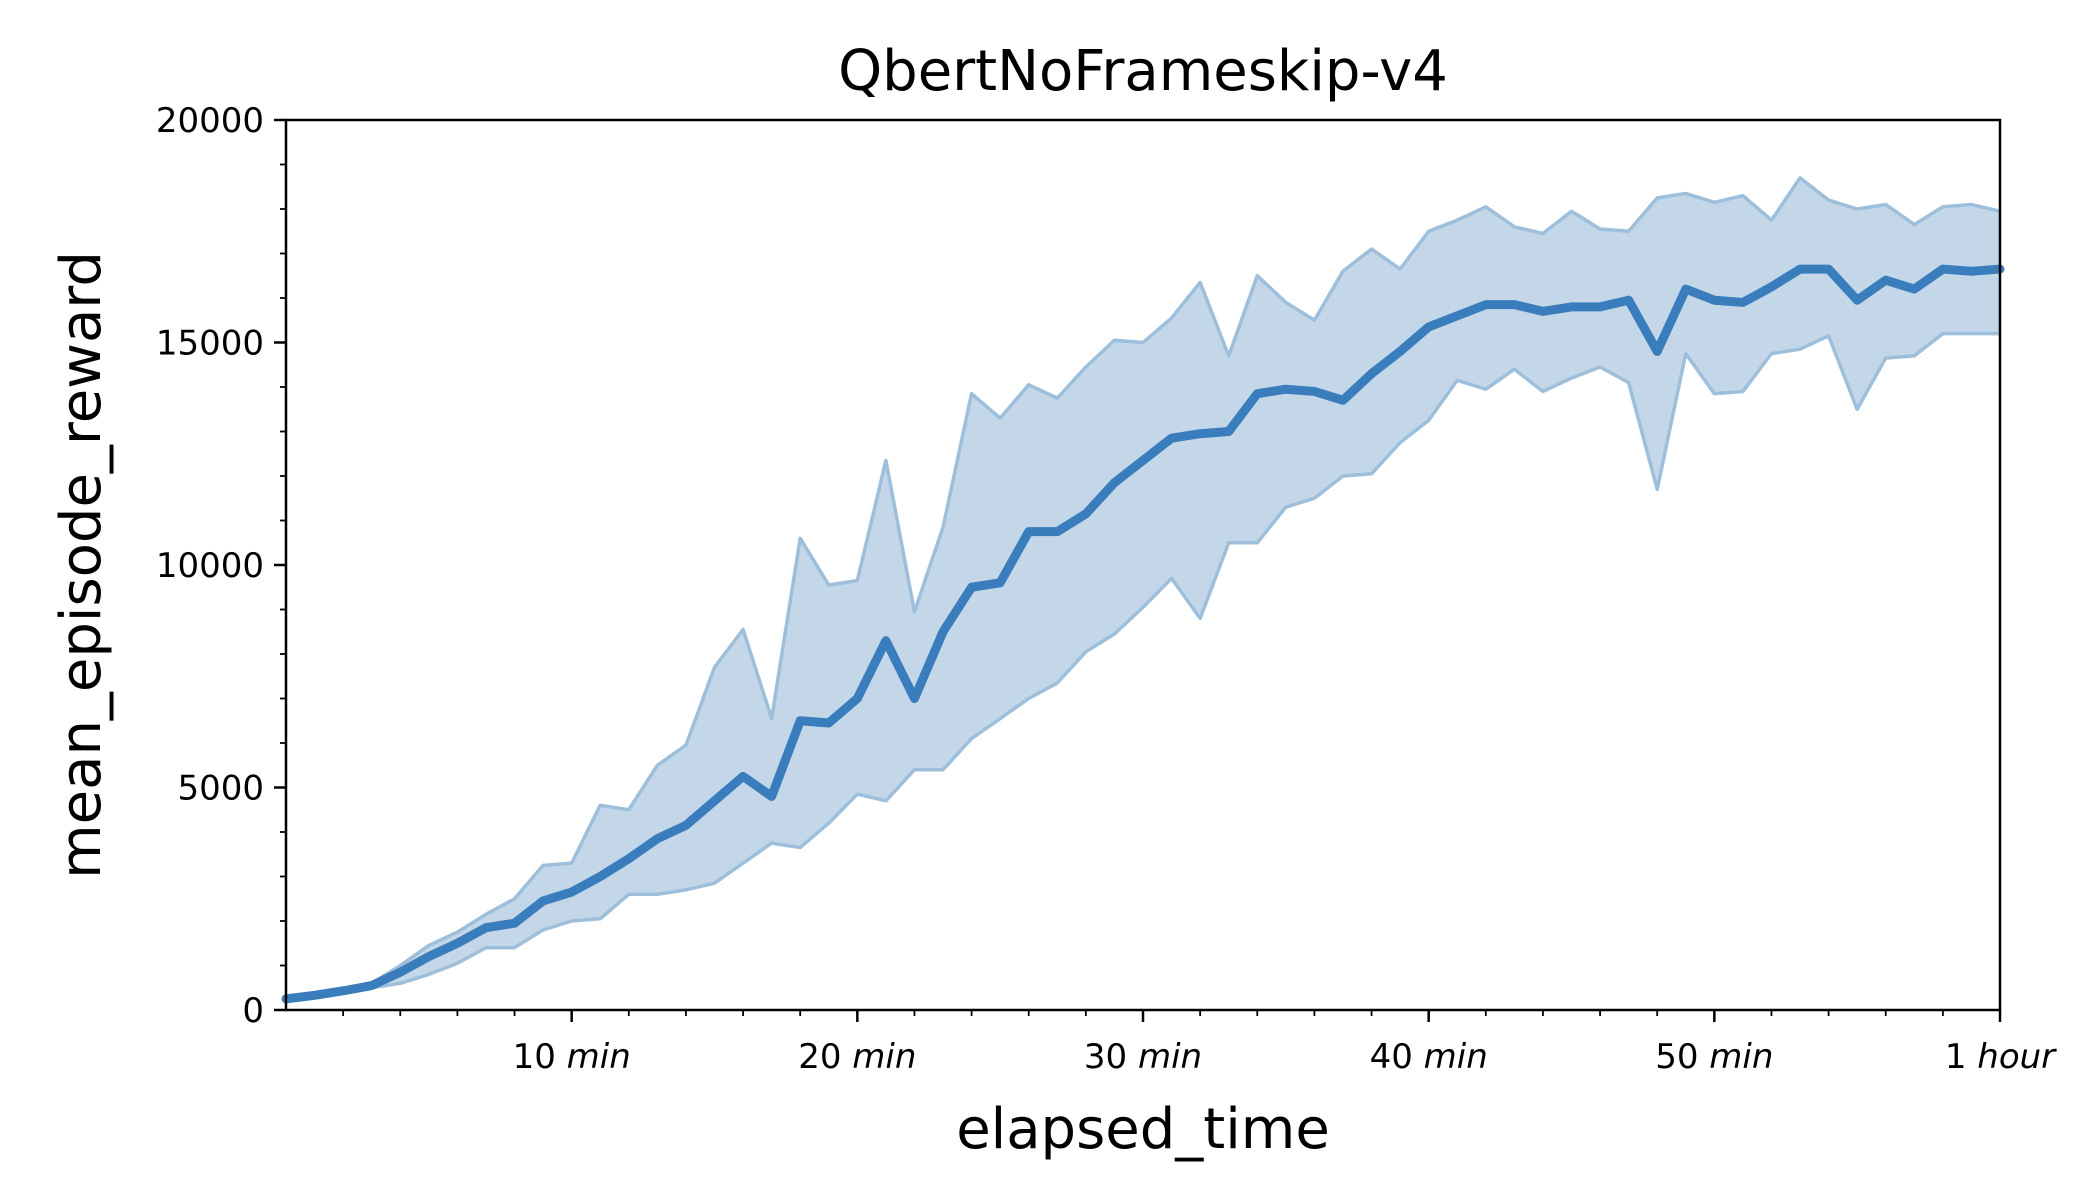  What do you see at coordinates (1111, 1057) in the screenshot?
I see `x-tick-number: 30` at bounding box center [1111, 1057].